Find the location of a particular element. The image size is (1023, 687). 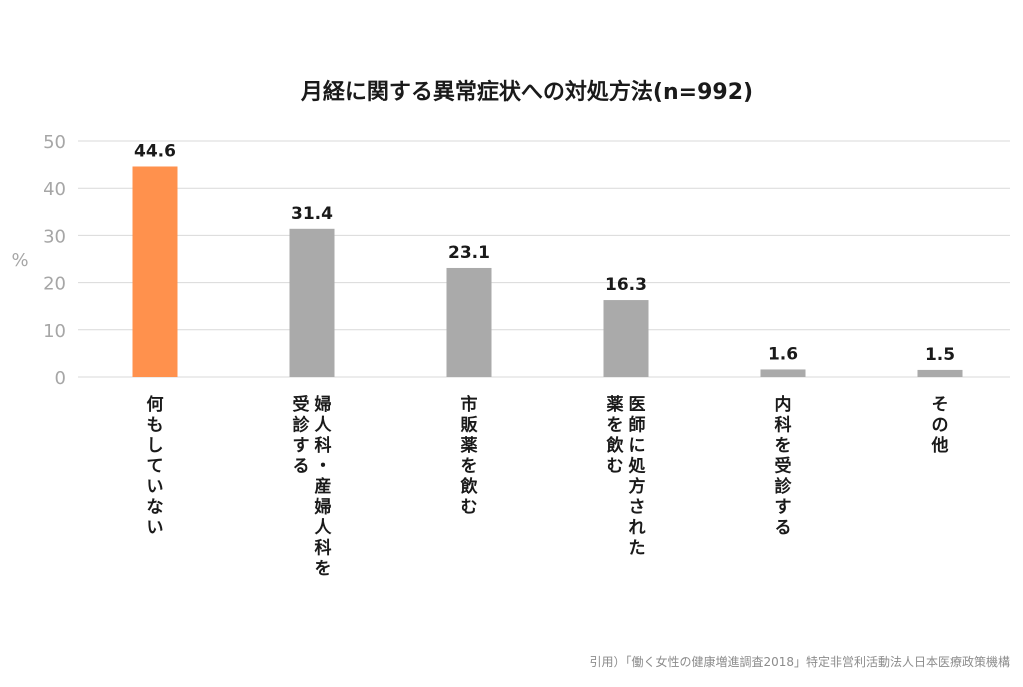

y-tick-label: 50 is located at coordinates (54, 142).